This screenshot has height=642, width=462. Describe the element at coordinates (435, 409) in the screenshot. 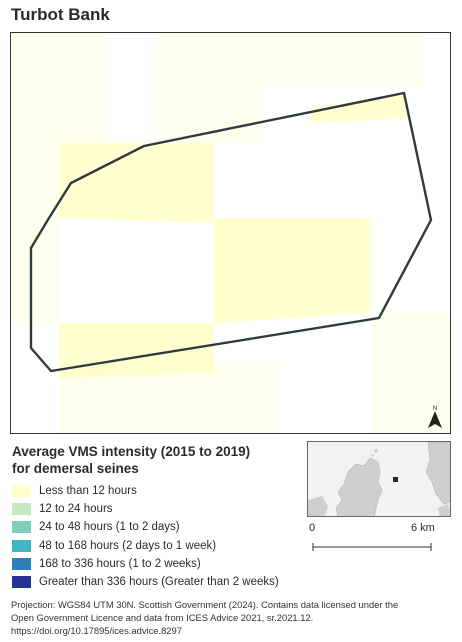

I see `north-arrow-letter: N` at that location.